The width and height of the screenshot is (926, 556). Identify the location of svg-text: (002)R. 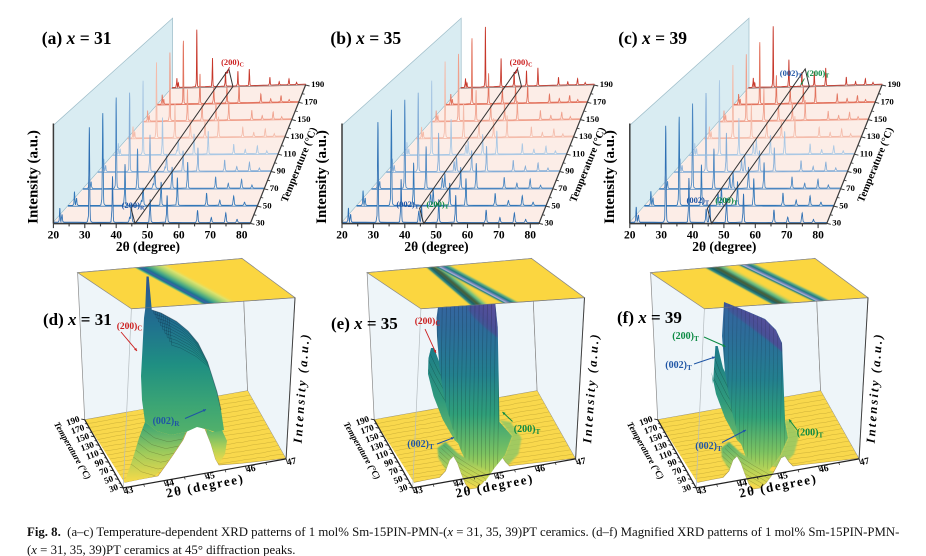
(167, 422).